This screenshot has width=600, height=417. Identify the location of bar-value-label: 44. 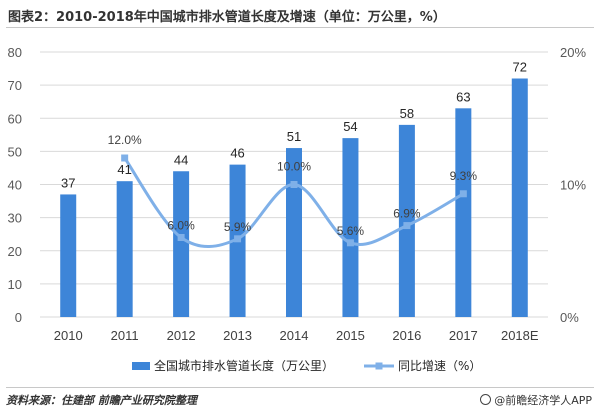
(181, 159).